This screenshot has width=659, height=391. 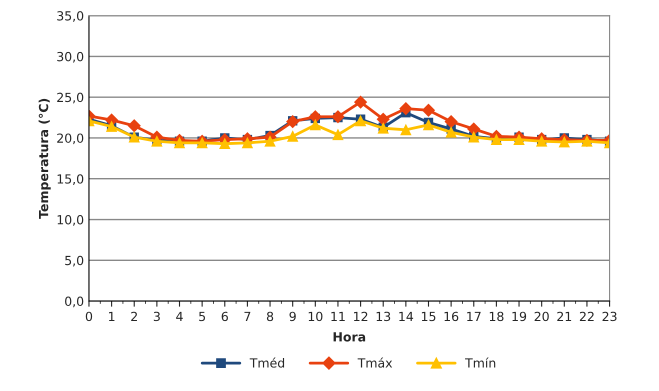 What do you see at coordinates (44, 158) in the screenshot?
I see `y-axis-title: Temperatura (°C)` at bounding box center [44, 158].